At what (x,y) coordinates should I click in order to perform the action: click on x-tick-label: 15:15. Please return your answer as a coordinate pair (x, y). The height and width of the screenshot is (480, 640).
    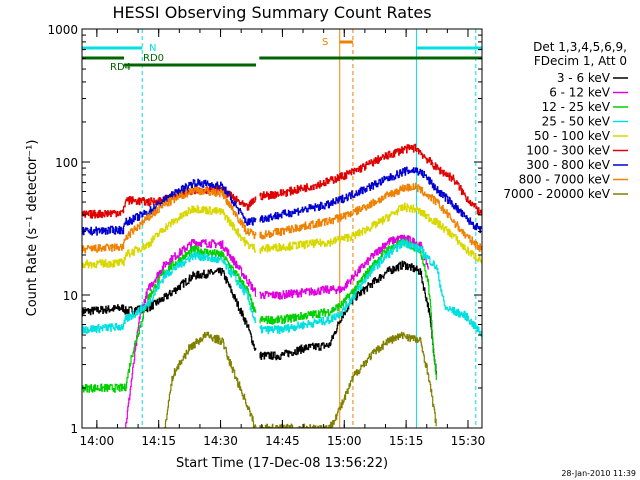
    Looking at the image, I should click on (406, 441).